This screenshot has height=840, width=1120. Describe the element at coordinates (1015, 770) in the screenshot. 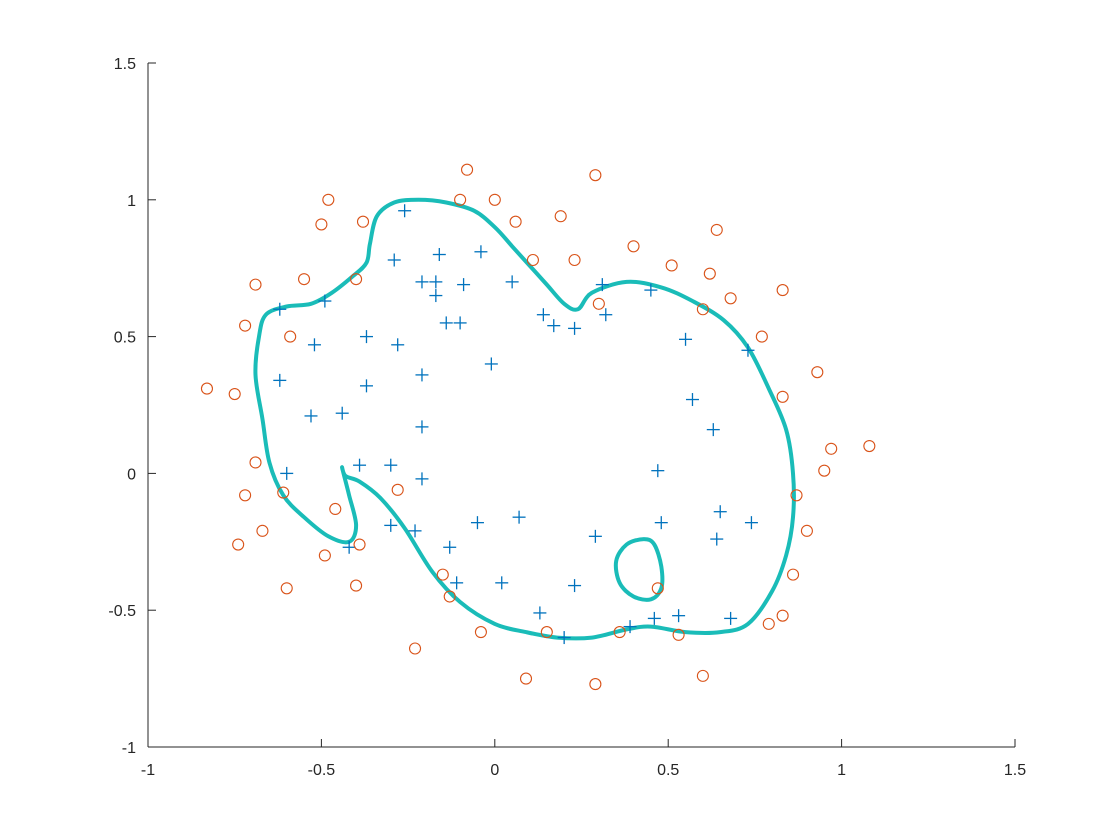

I see `x-tick-label: 1.5` at that location.